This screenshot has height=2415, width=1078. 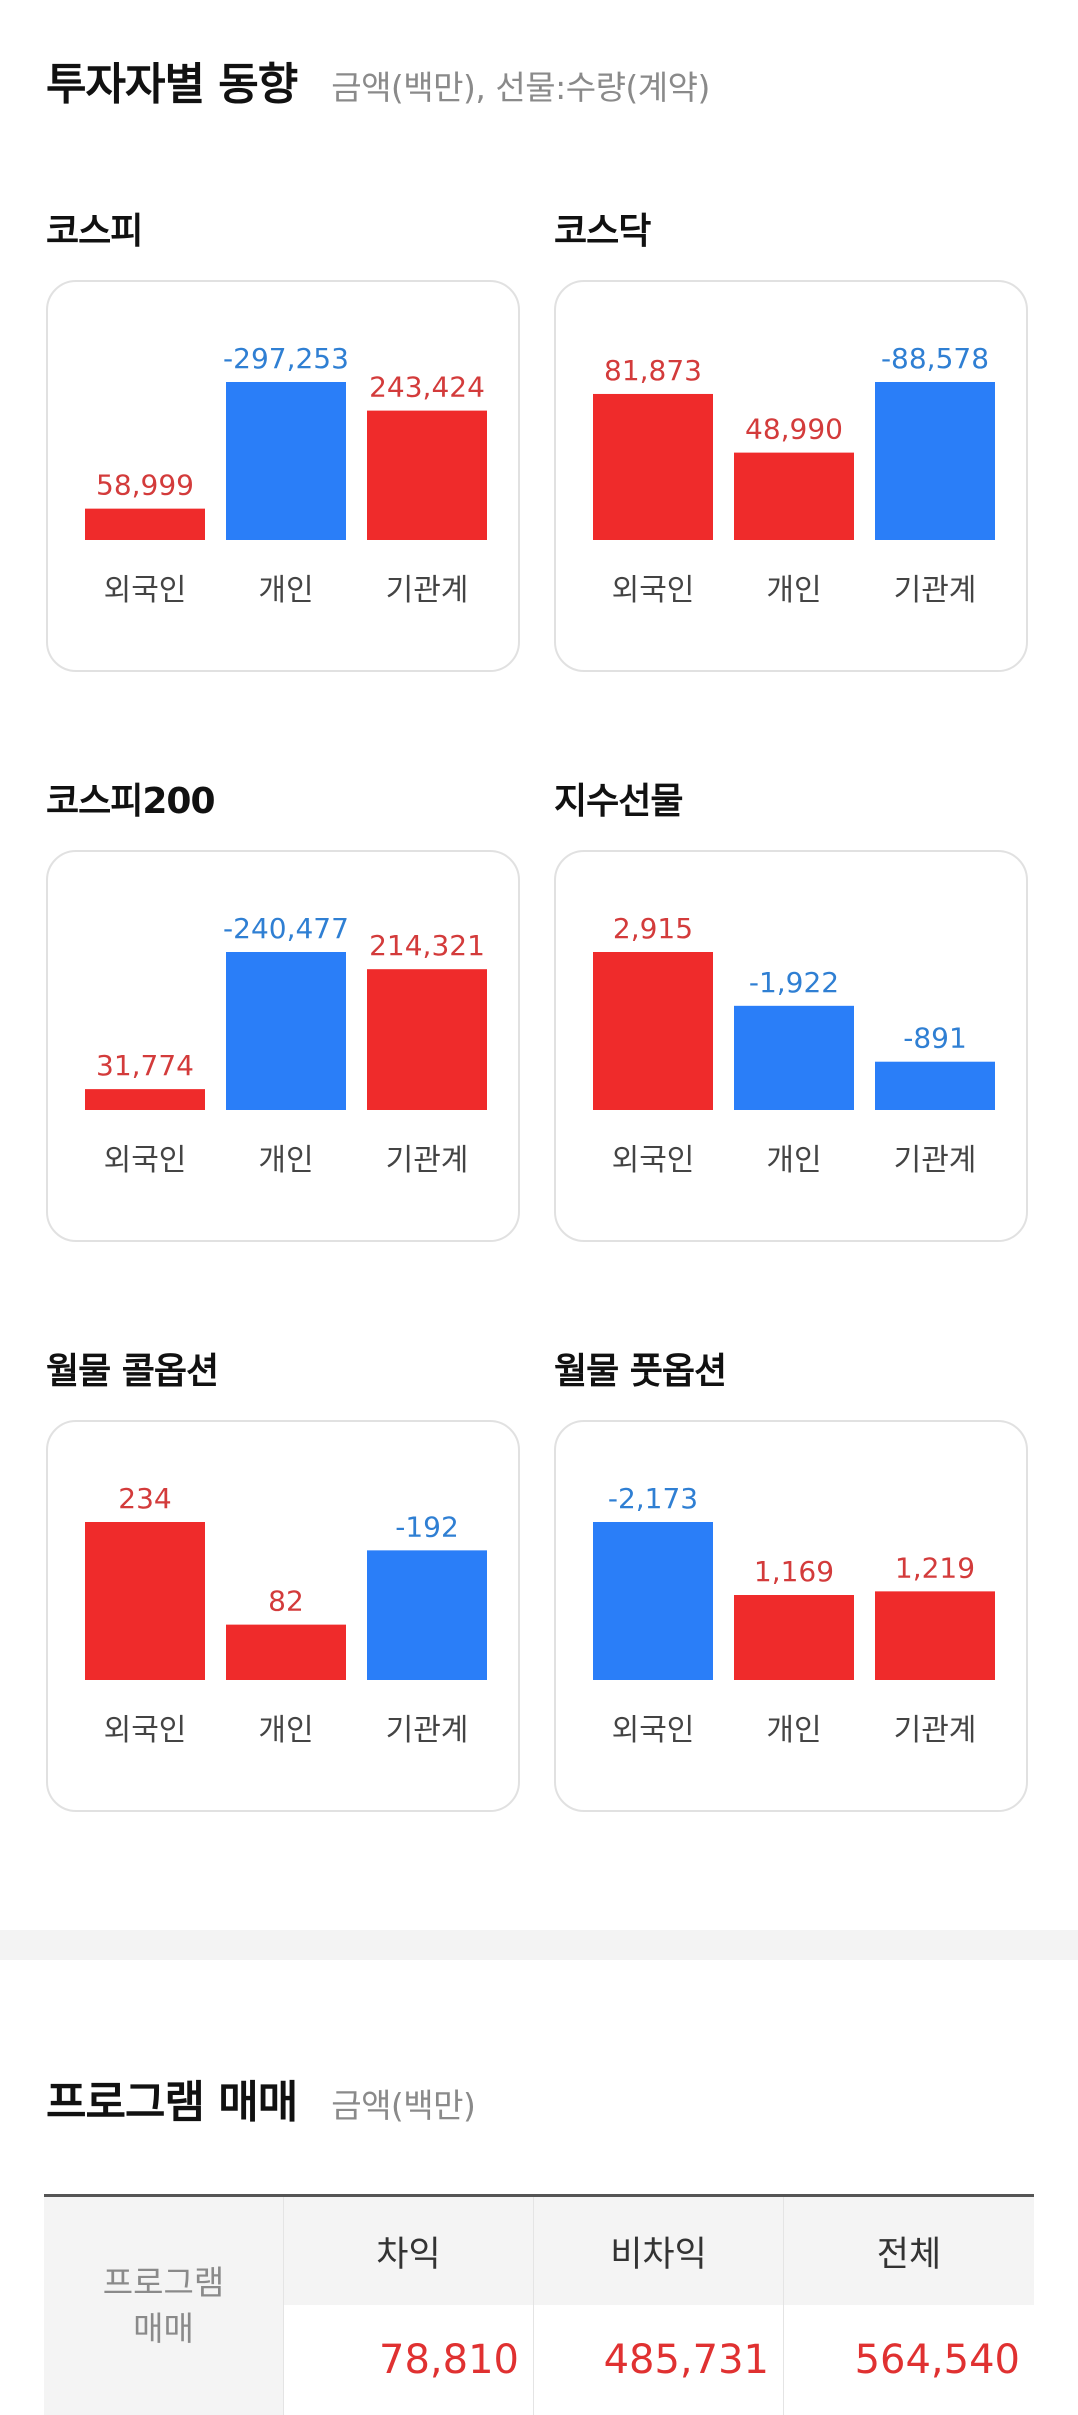 What do you see at coordinates (640, 1371) in the screenshot?
I see `chart-title: 월물 풋옵션` at bounding box center [640, 1371].